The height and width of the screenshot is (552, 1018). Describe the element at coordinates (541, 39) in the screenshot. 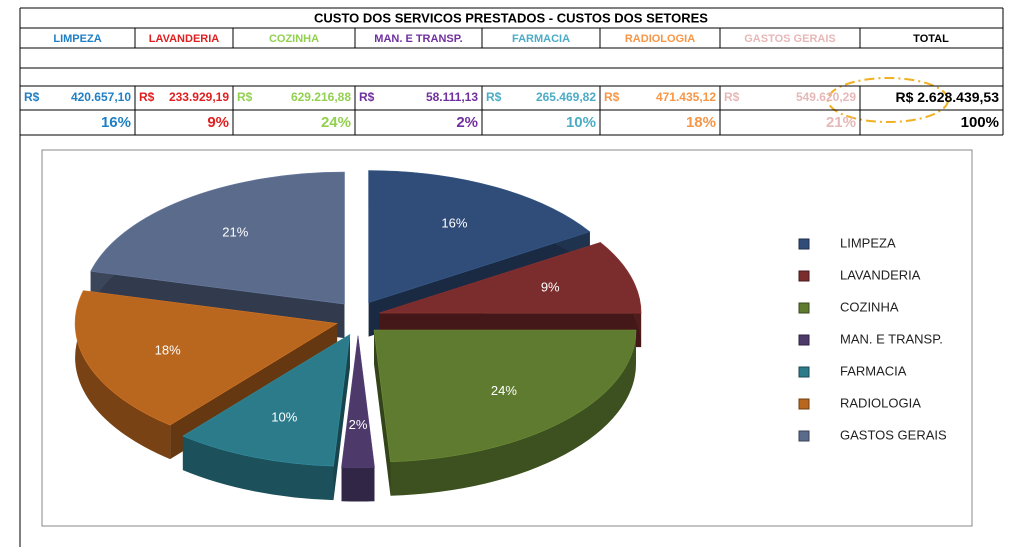

I see `column-header: FARMACIA` at that location.